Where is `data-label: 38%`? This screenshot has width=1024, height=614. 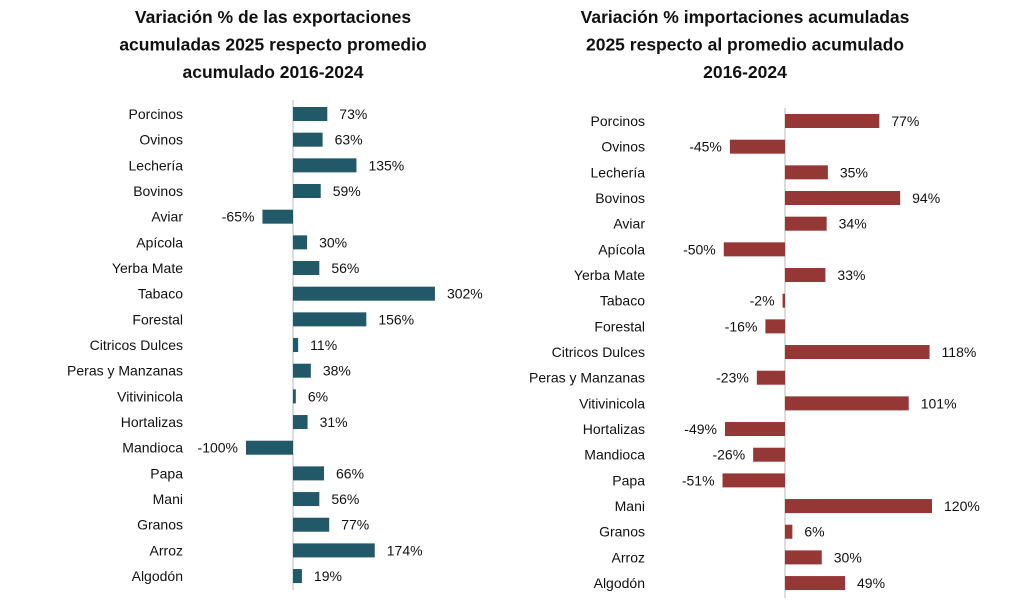 data-label: 38% is located at coordinates (337, 371).